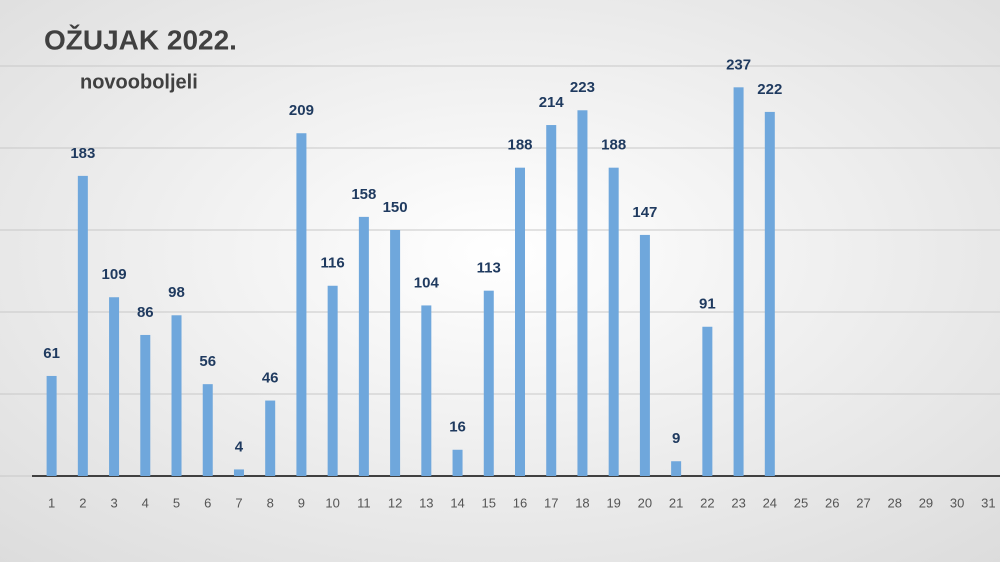 The image size is (1000, 562). What do you see at coordinates (207, 361) in the screenshot?
I see `data-label: 56` at bounding box center [207, 361].